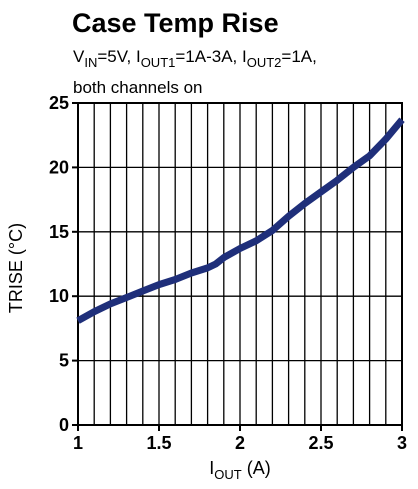 This screenshot has height=489, width=418. What do you see at coordinates (16, 268) in the screenshot?
I see `y-axis-label: TRISE (°C)` at bounding box center [16, 268].